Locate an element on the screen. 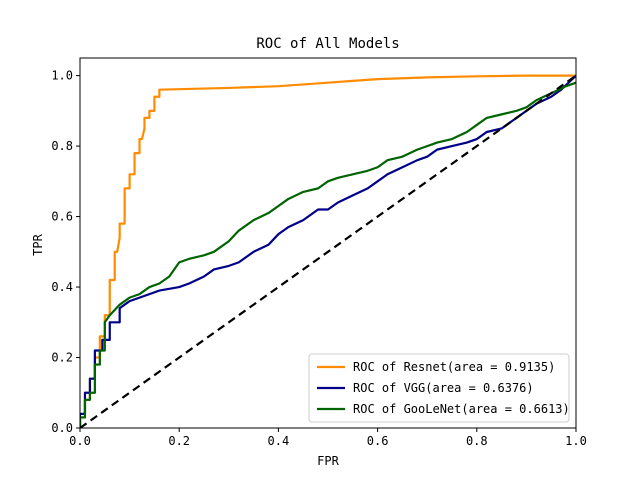 Image resolution: width=640 pixels, height=484 pixels. legend-entry: ROC of VGG(area = 0.6376) is located at coordinates (443, 388).